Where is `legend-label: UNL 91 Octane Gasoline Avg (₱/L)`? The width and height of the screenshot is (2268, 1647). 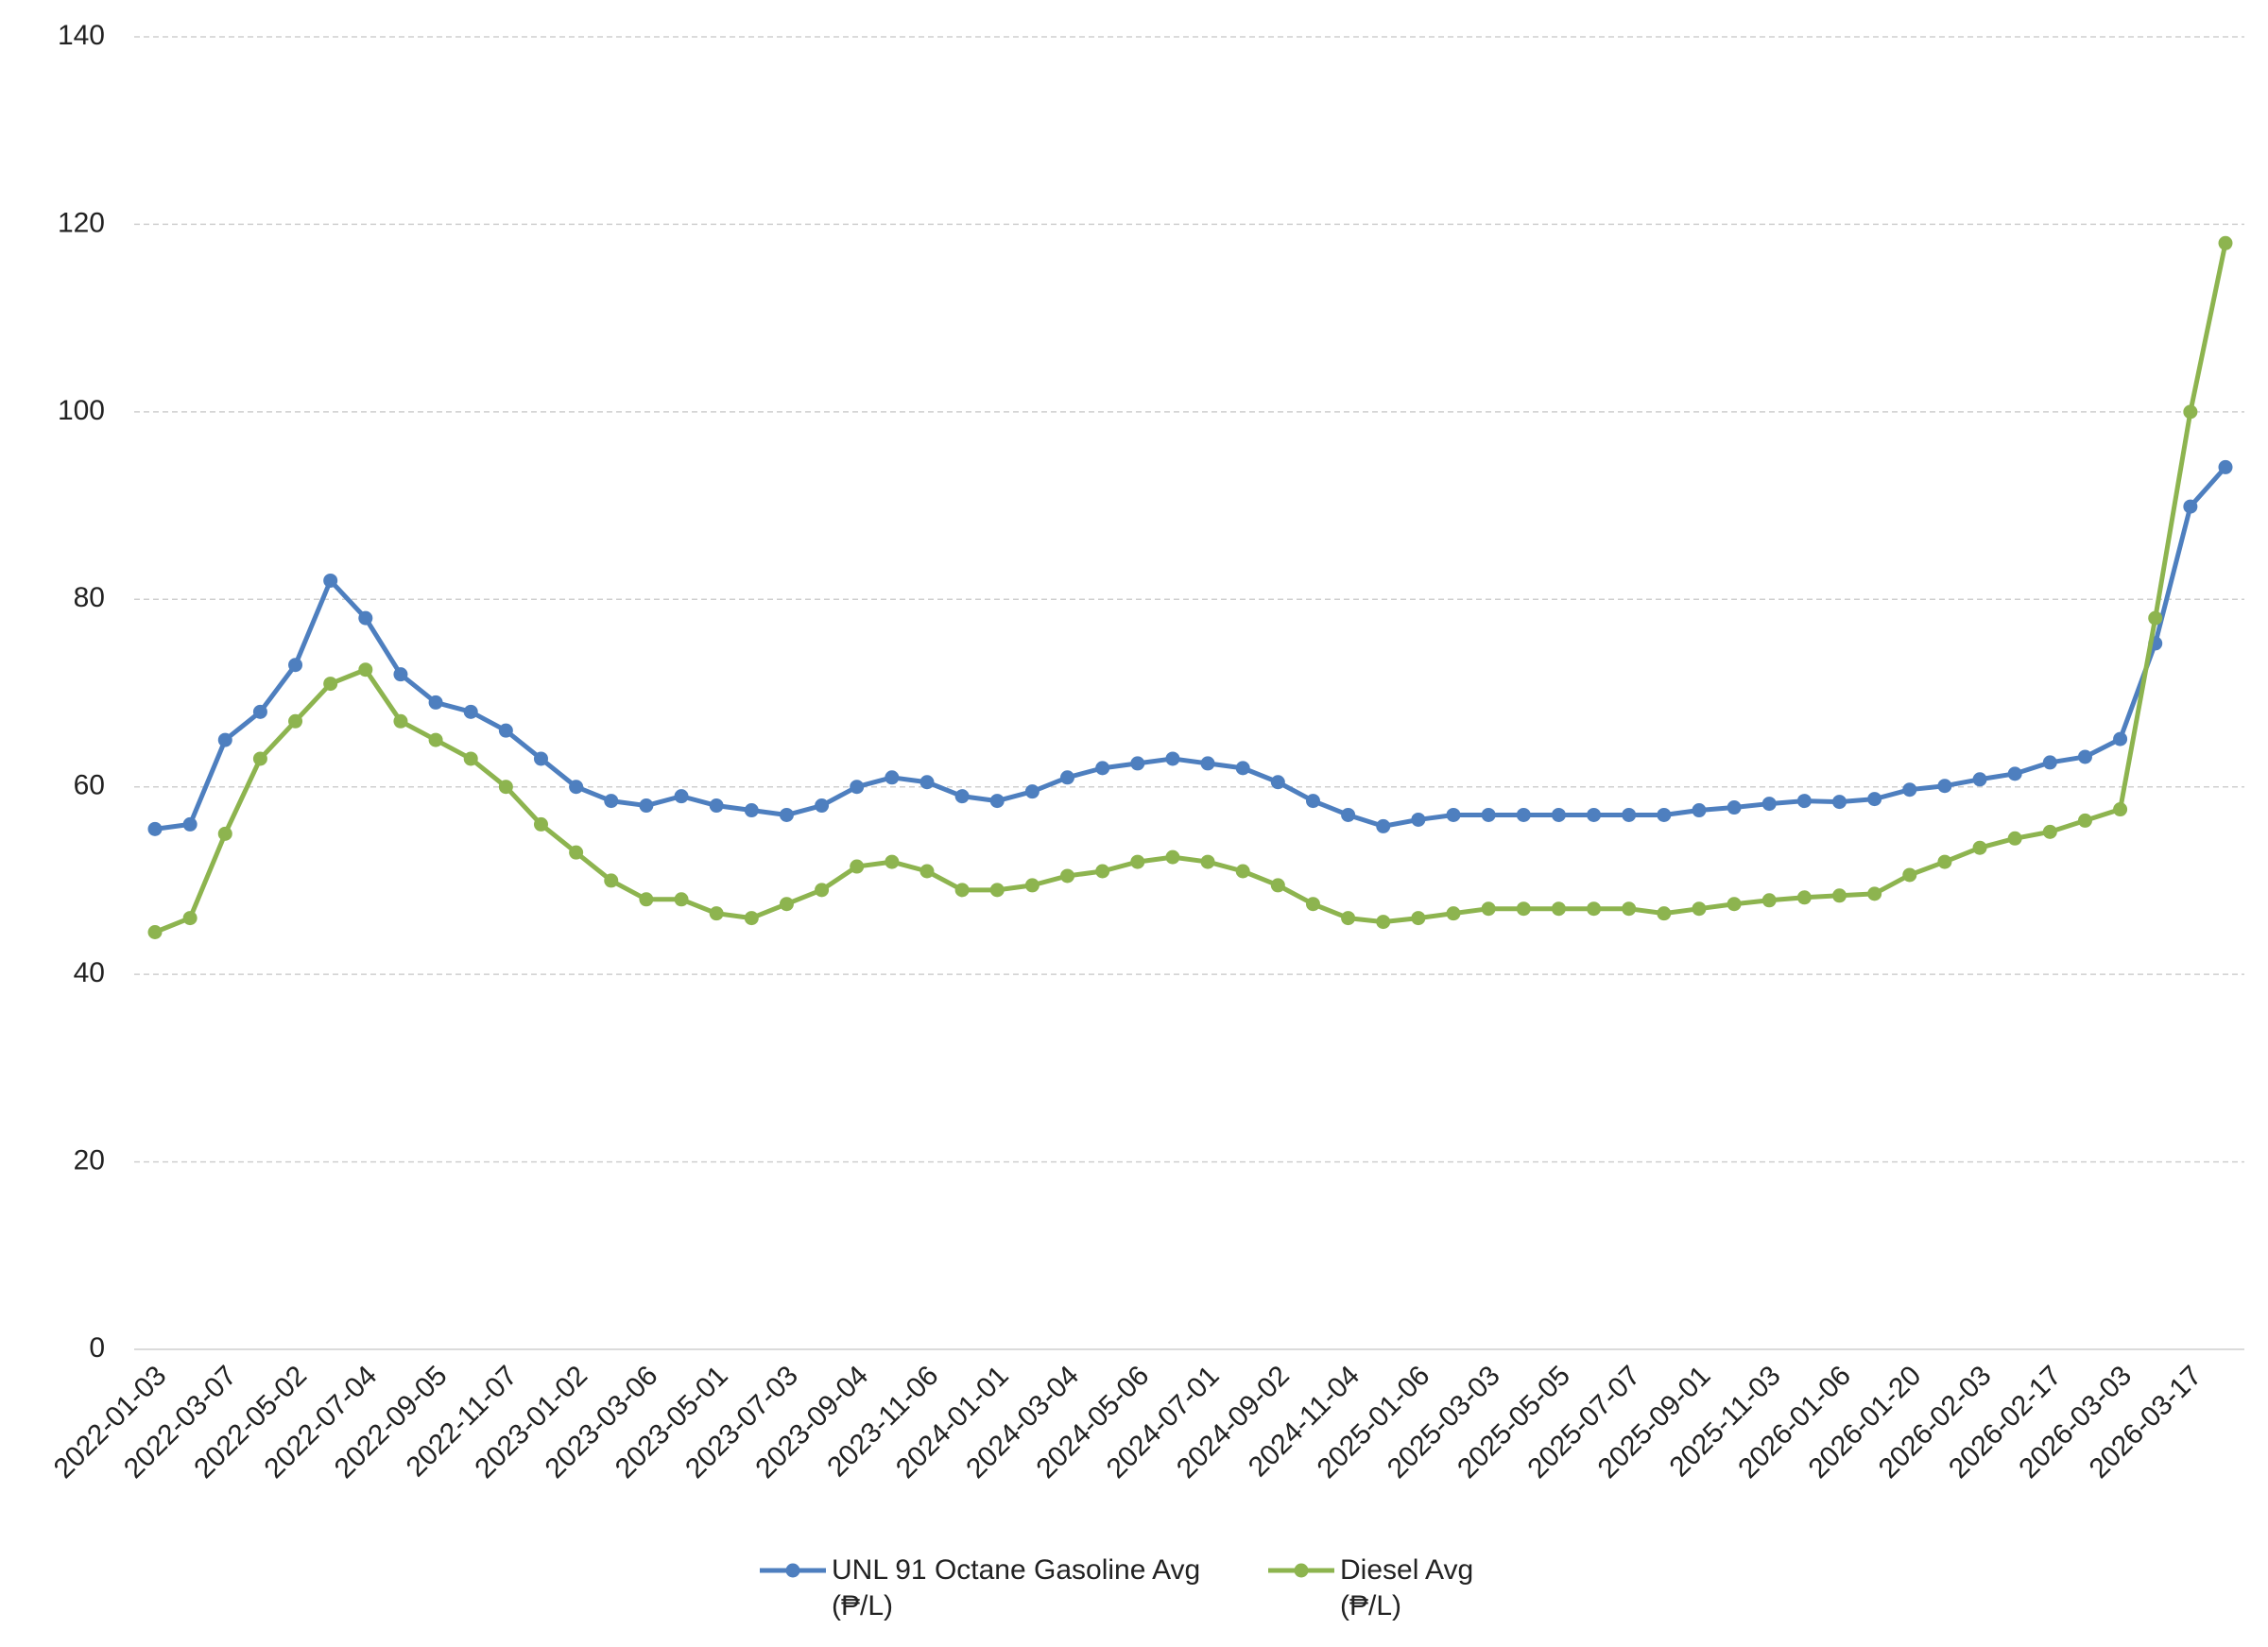 legend-label: UNL 91 Octane Gasoline Avg (₱/L) is located at coordinates (1016, 1587).